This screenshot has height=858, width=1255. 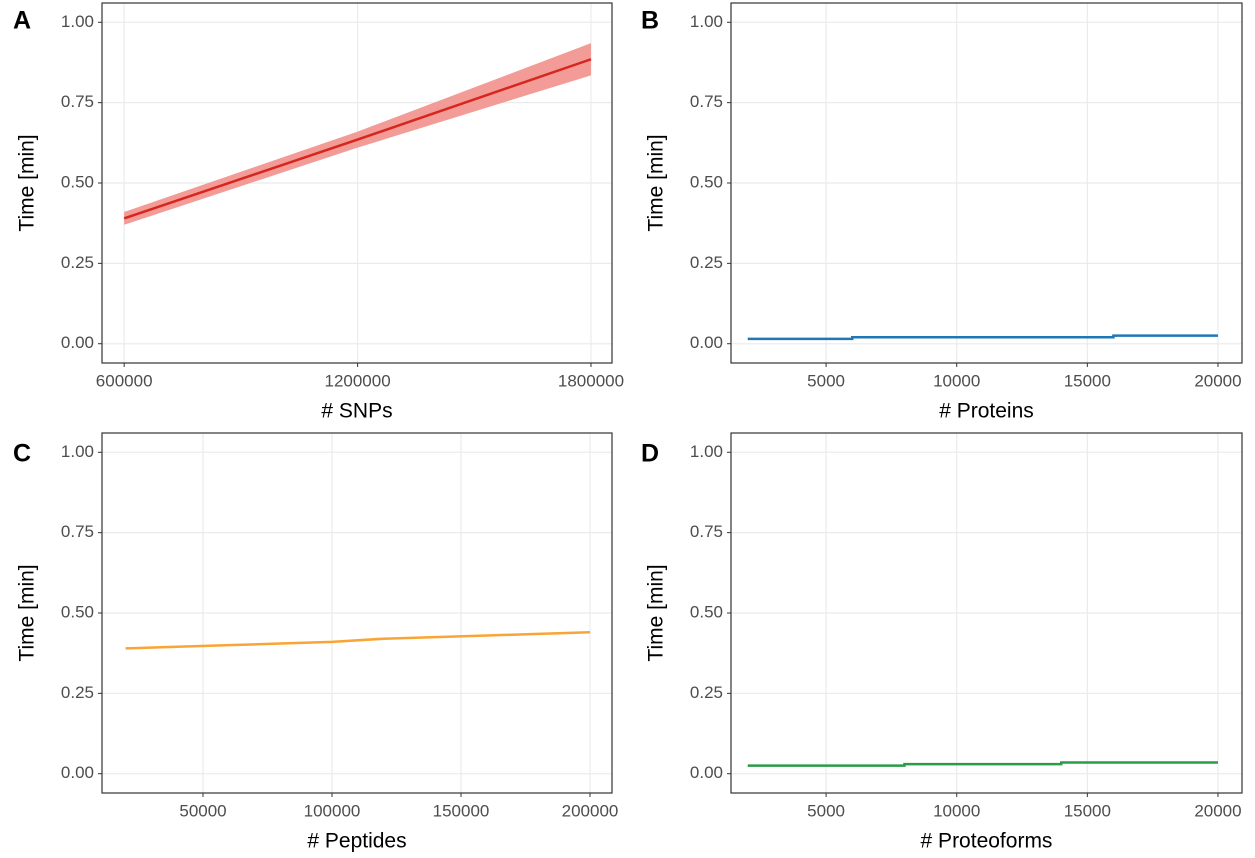 What do you see at coordinates (356, 841) in the screenshot?
I see `x-axis-label: # Peptides` at bounding box center [356, 841].